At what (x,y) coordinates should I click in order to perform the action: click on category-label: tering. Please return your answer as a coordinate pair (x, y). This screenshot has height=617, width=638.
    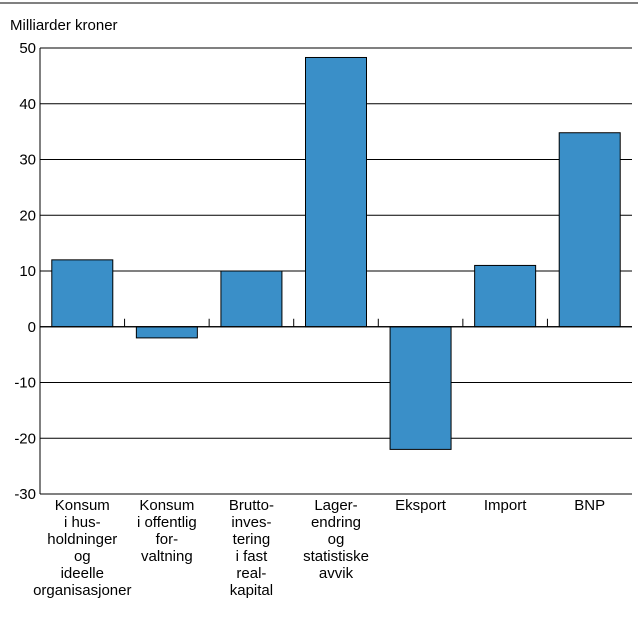
    Looking at the image, I should click on (252, 539).